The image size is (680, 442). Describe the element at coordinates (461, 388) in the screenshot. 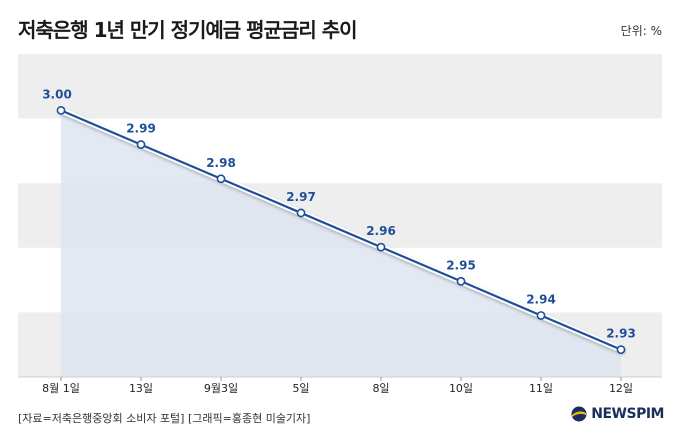

I see `x-tick-label: 10일` at that location.